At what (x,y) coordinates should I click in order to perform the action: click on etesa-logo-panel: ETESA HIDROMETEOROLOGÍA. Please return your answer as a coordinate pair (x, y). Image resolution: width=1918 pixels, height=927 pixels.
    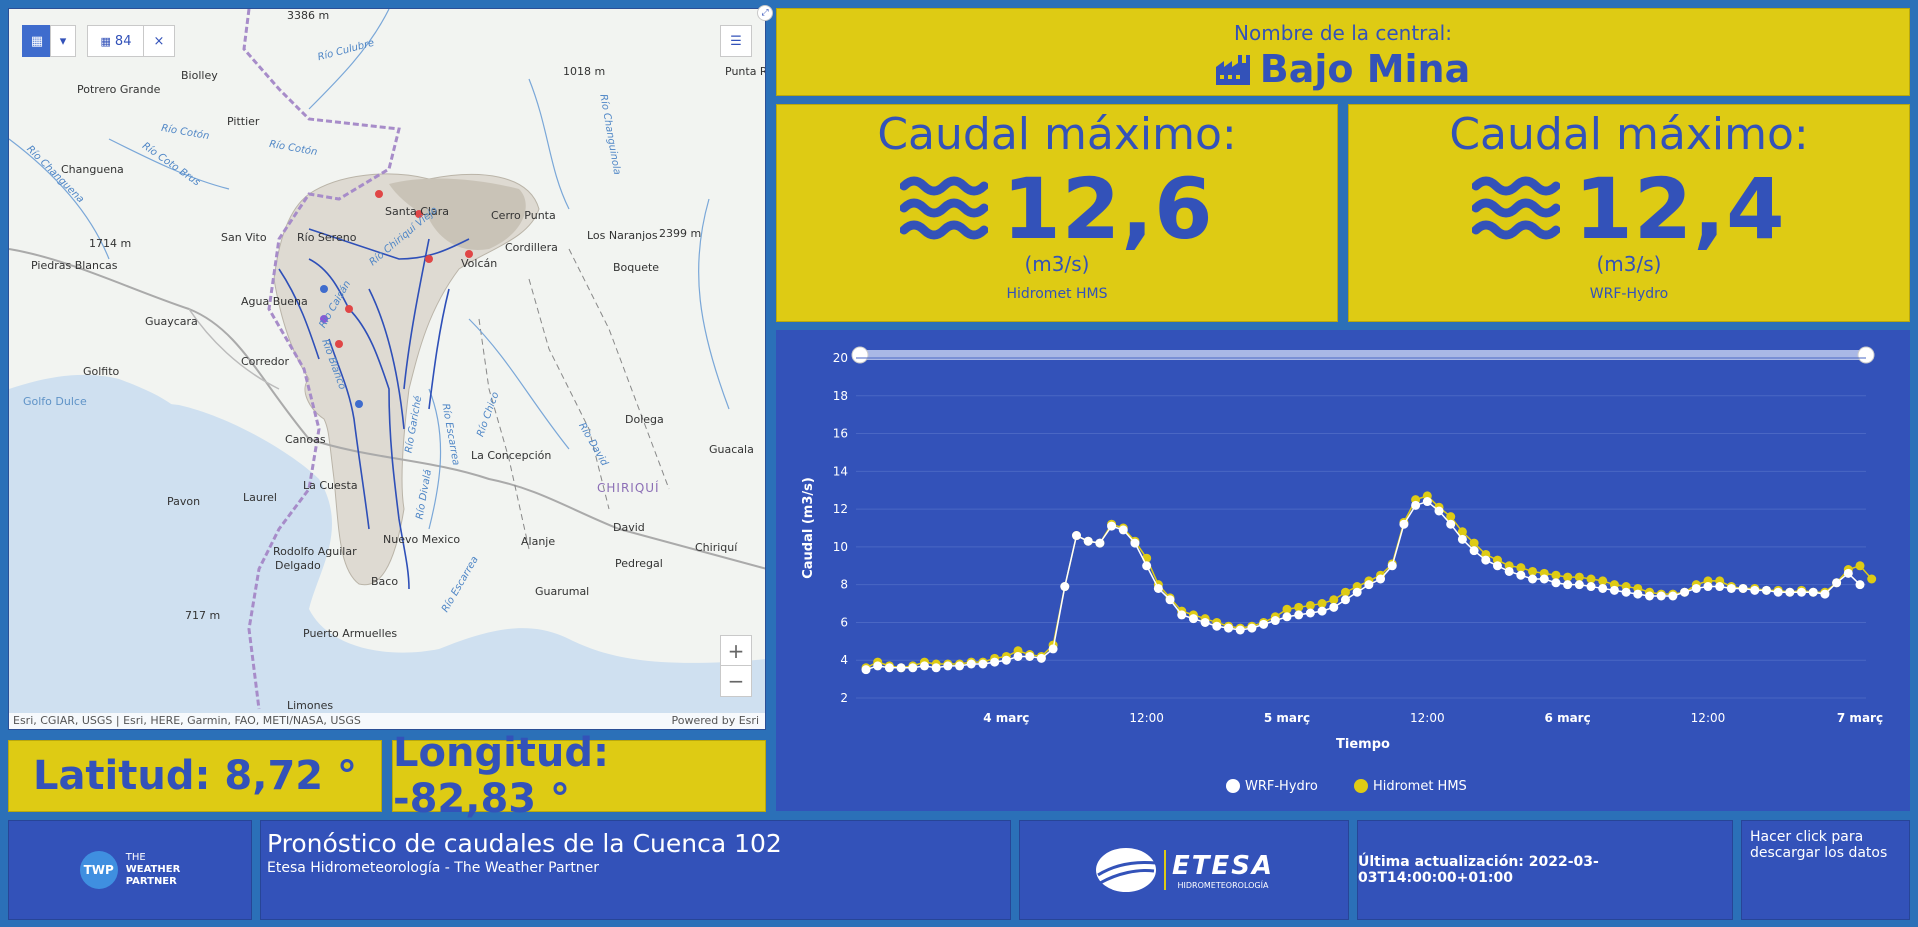
    Looking at the image, I should click on (1184, 870).